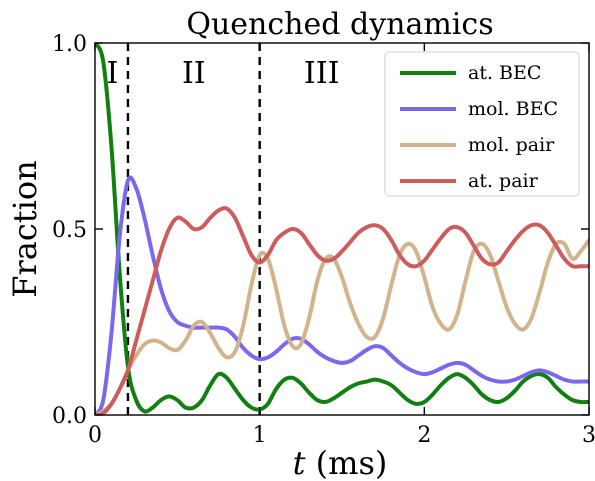  Describe the element at coordinates (503, 181) in the screenshot. I see `legend-label-at-pair: at. pair` at that location.